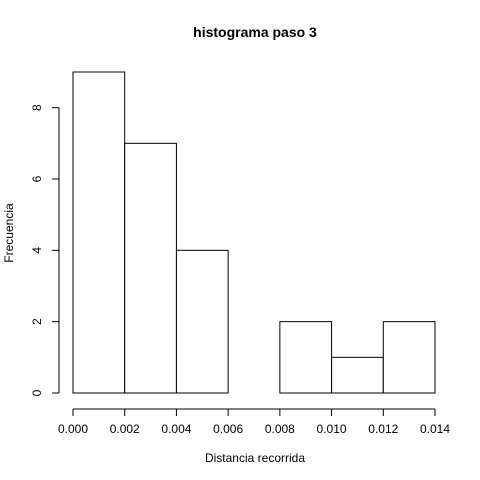 The image size is (480, 480). I want to click on x-tick-label-2: 0.004, so click(176, 429).